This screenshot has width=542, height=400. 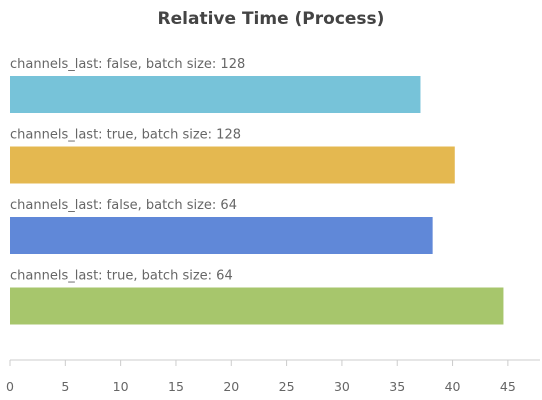 What do you see at coordinates (231, 386) in the screenshot?
I see `x-tick-label: 20` at bounding box center [231, 386].